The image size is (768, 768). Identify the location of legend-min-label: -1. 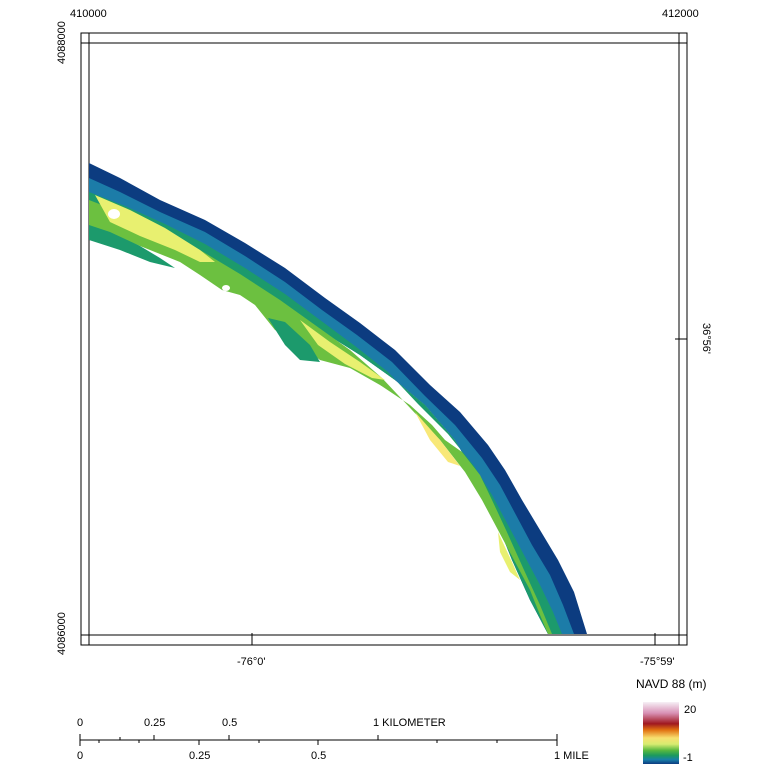
(688, 758).